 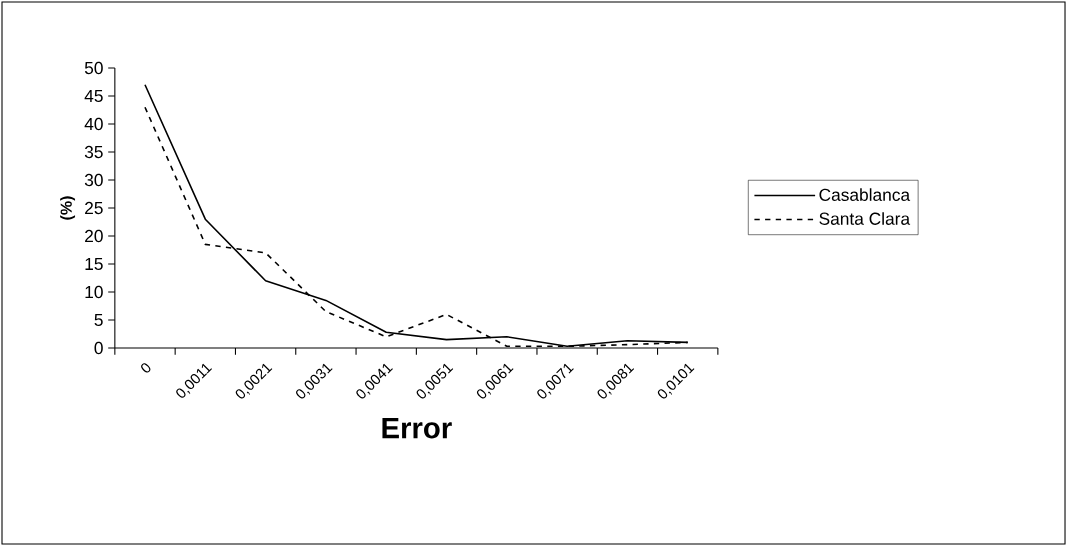 What do you see at coordinates (93, 68) in the screenshot?
I see `y-tick-label: 50` at bounding box center [93, 68].